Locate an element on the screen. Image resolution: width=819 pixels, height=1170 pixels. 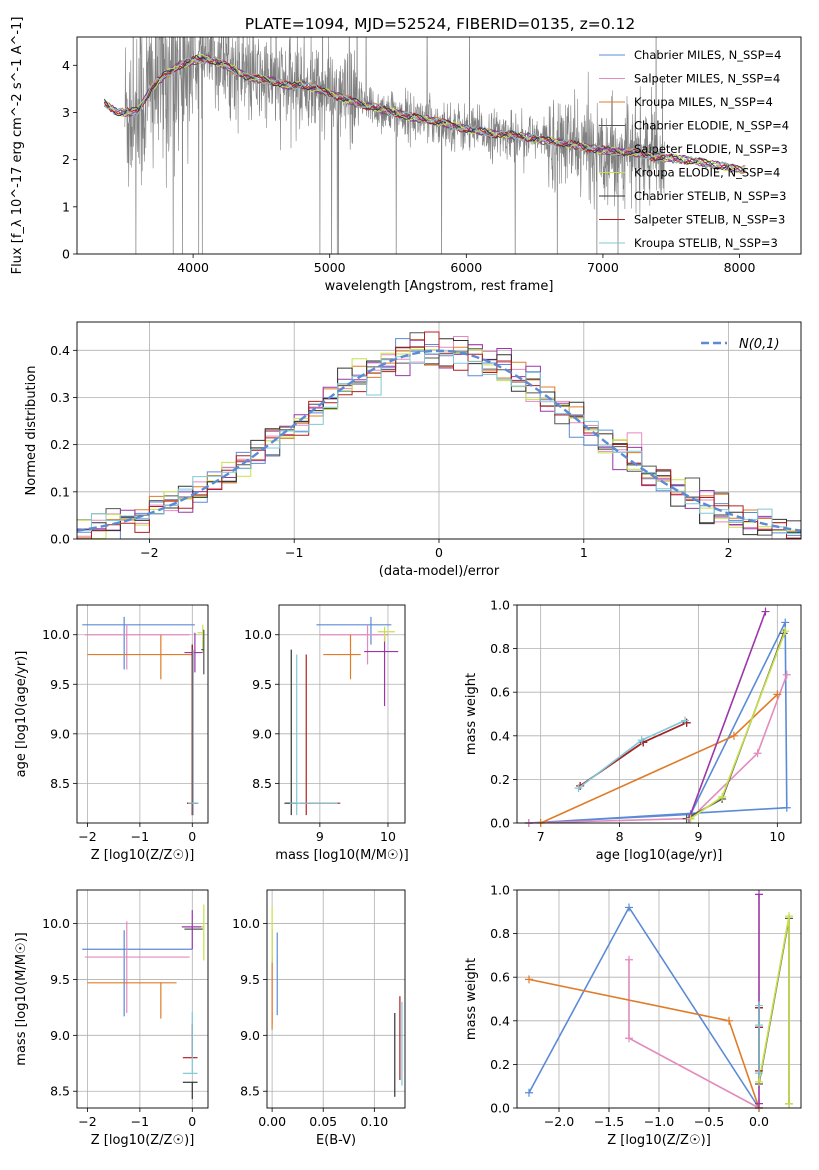
x-axis-label: (data-model)/error is located at coordinates (439, 571).